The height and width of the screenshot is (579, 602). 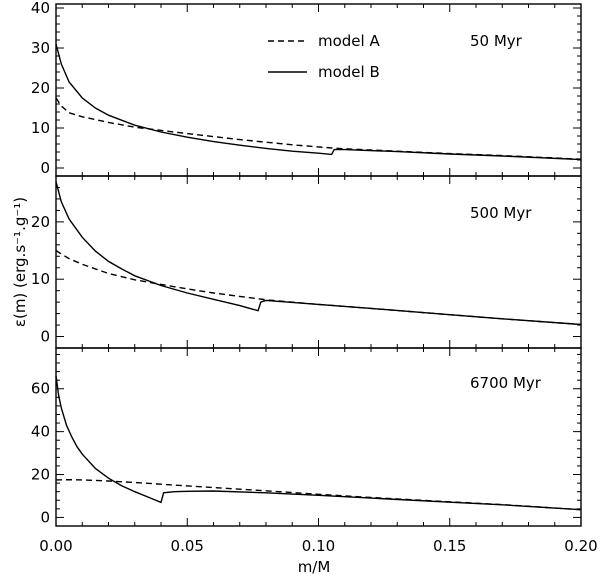 I want to click on x-axis: 0.00 0.05 0.10 0.15 0.20, so click(x=318, y=546).